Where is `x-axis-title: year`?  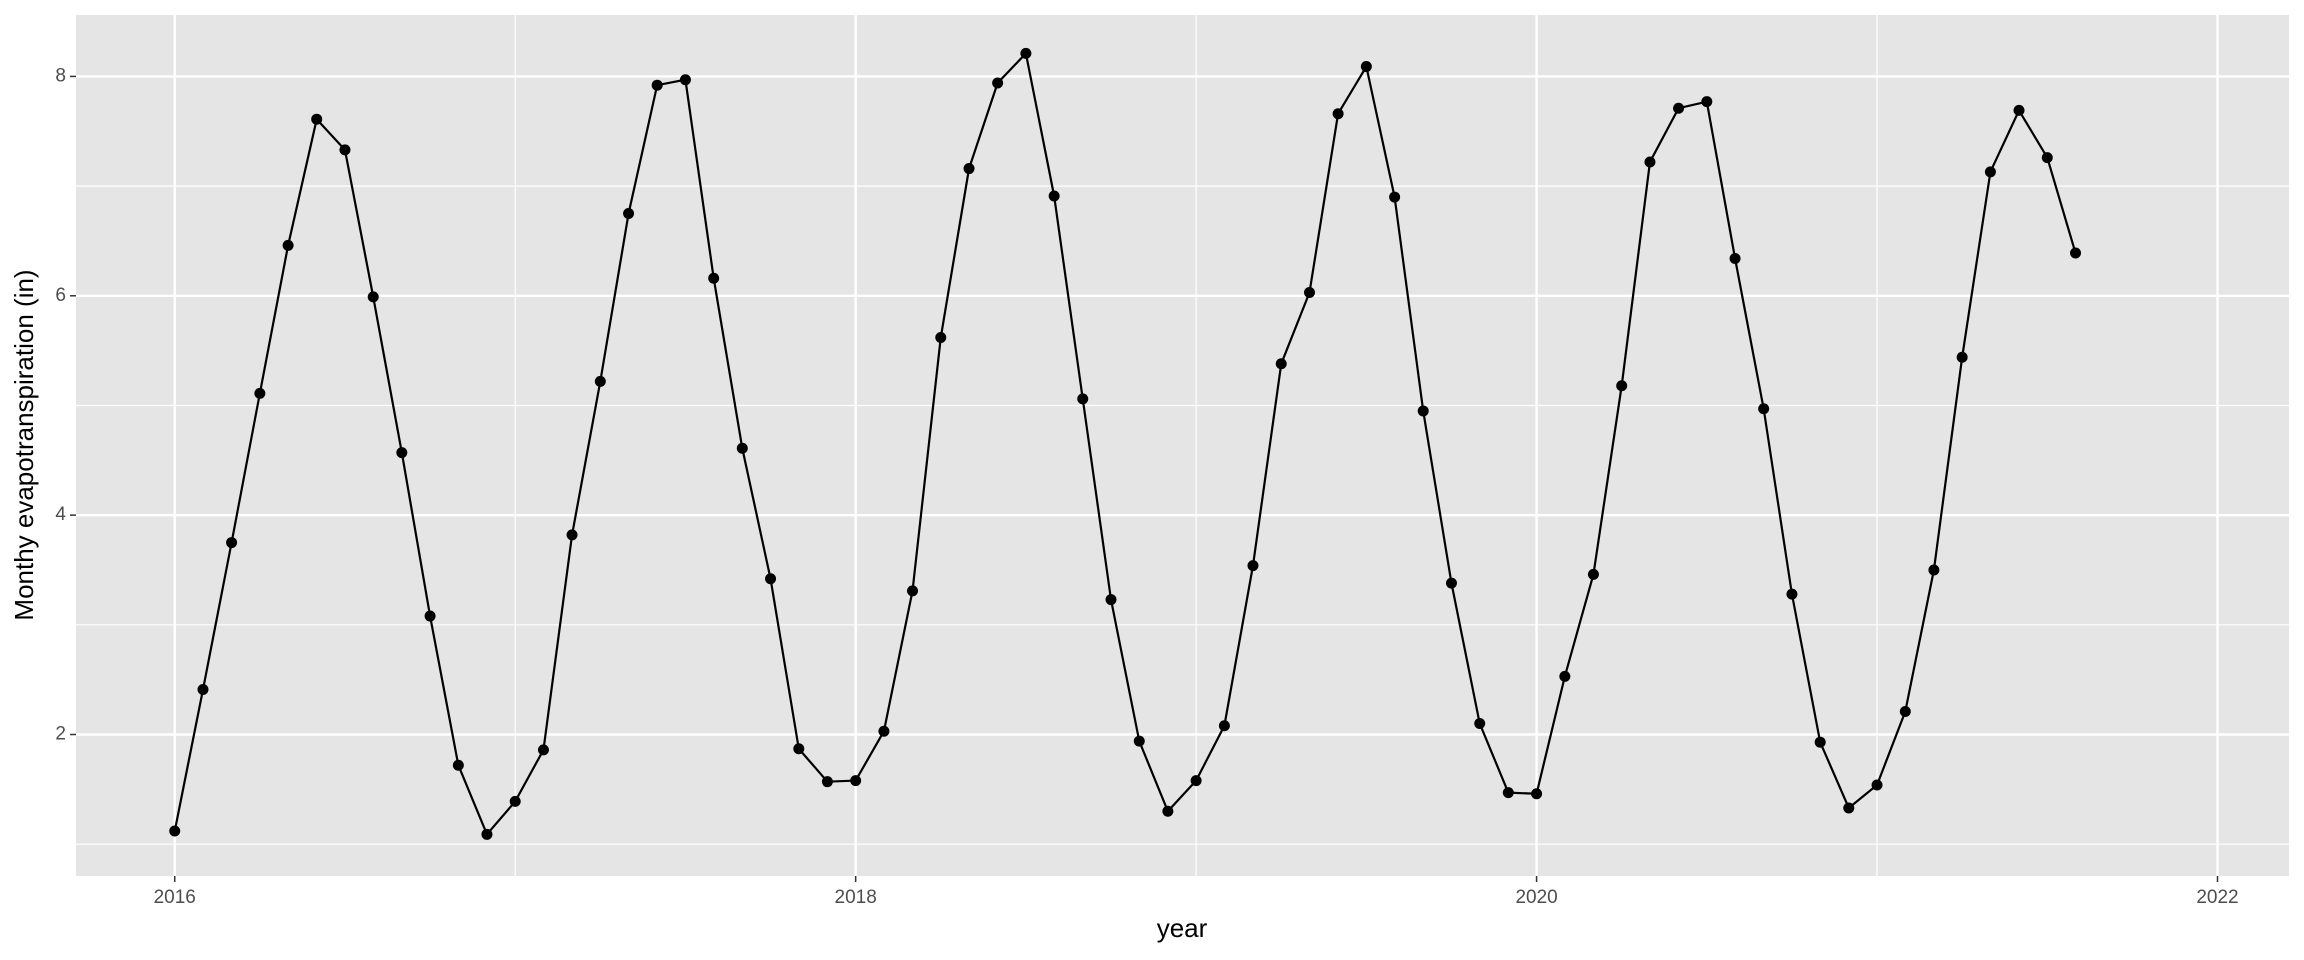 x-axis-title: year is located at coordinates (1182, 928).